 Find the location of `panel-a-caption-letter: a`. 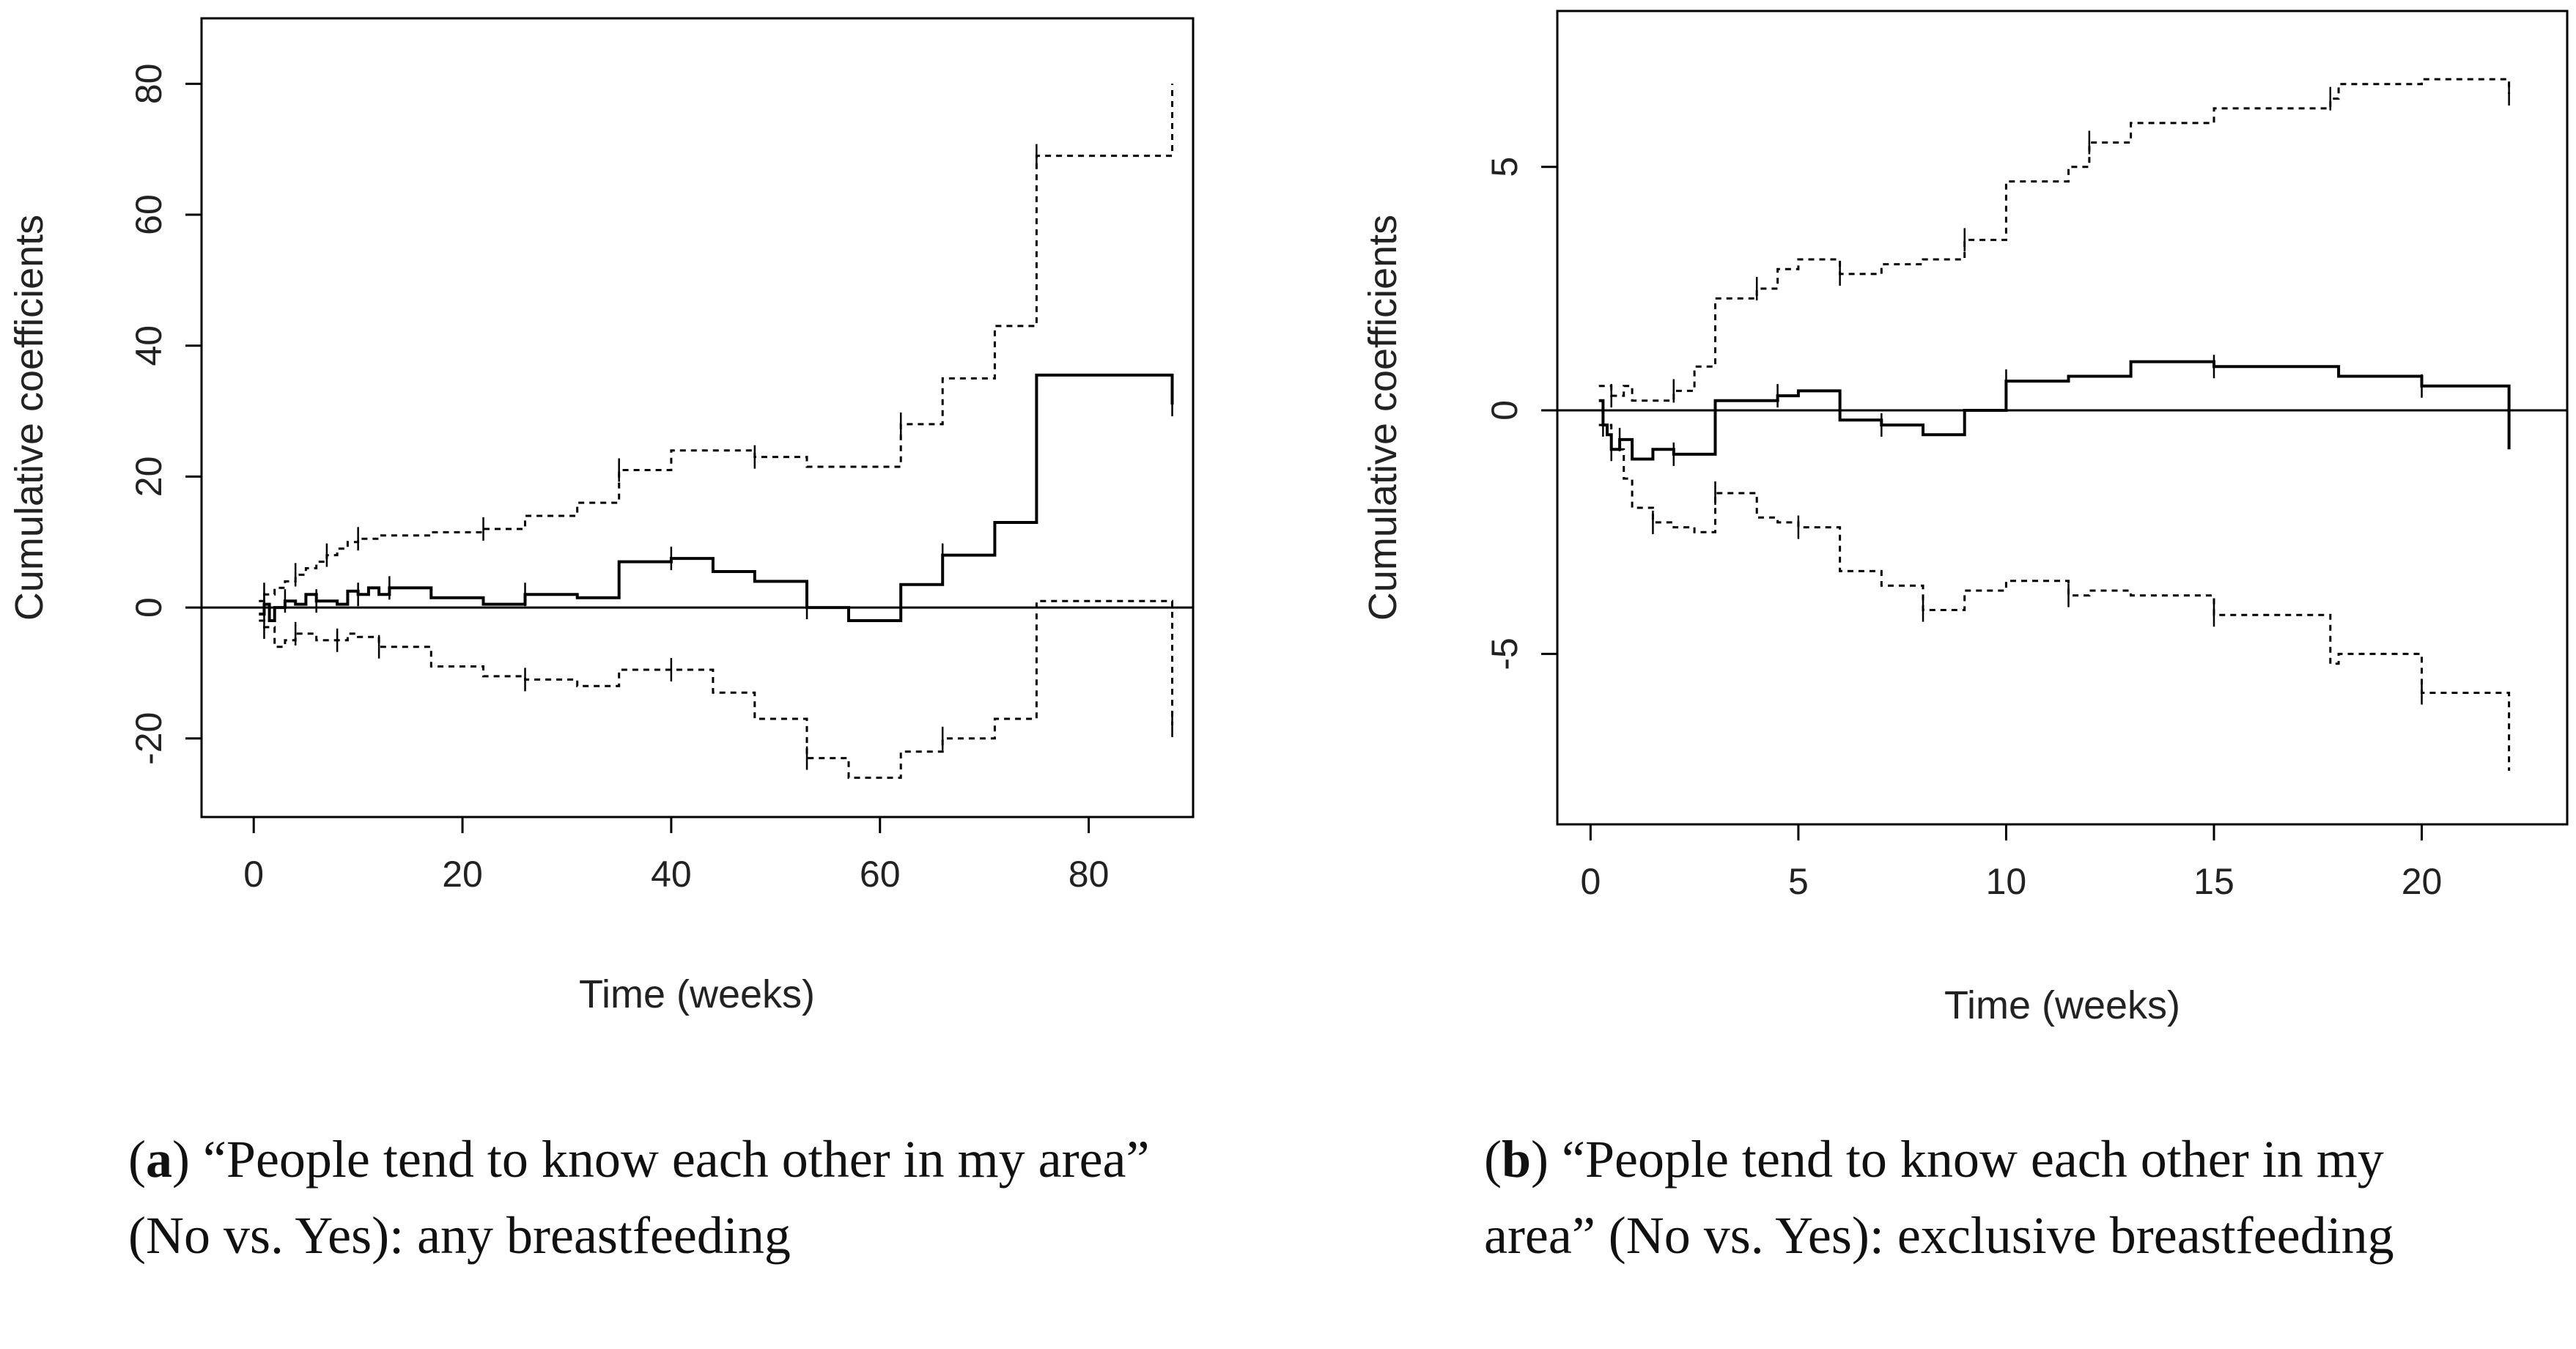

panel-a-caption-letter: a is located at coordinates (158, 1159).